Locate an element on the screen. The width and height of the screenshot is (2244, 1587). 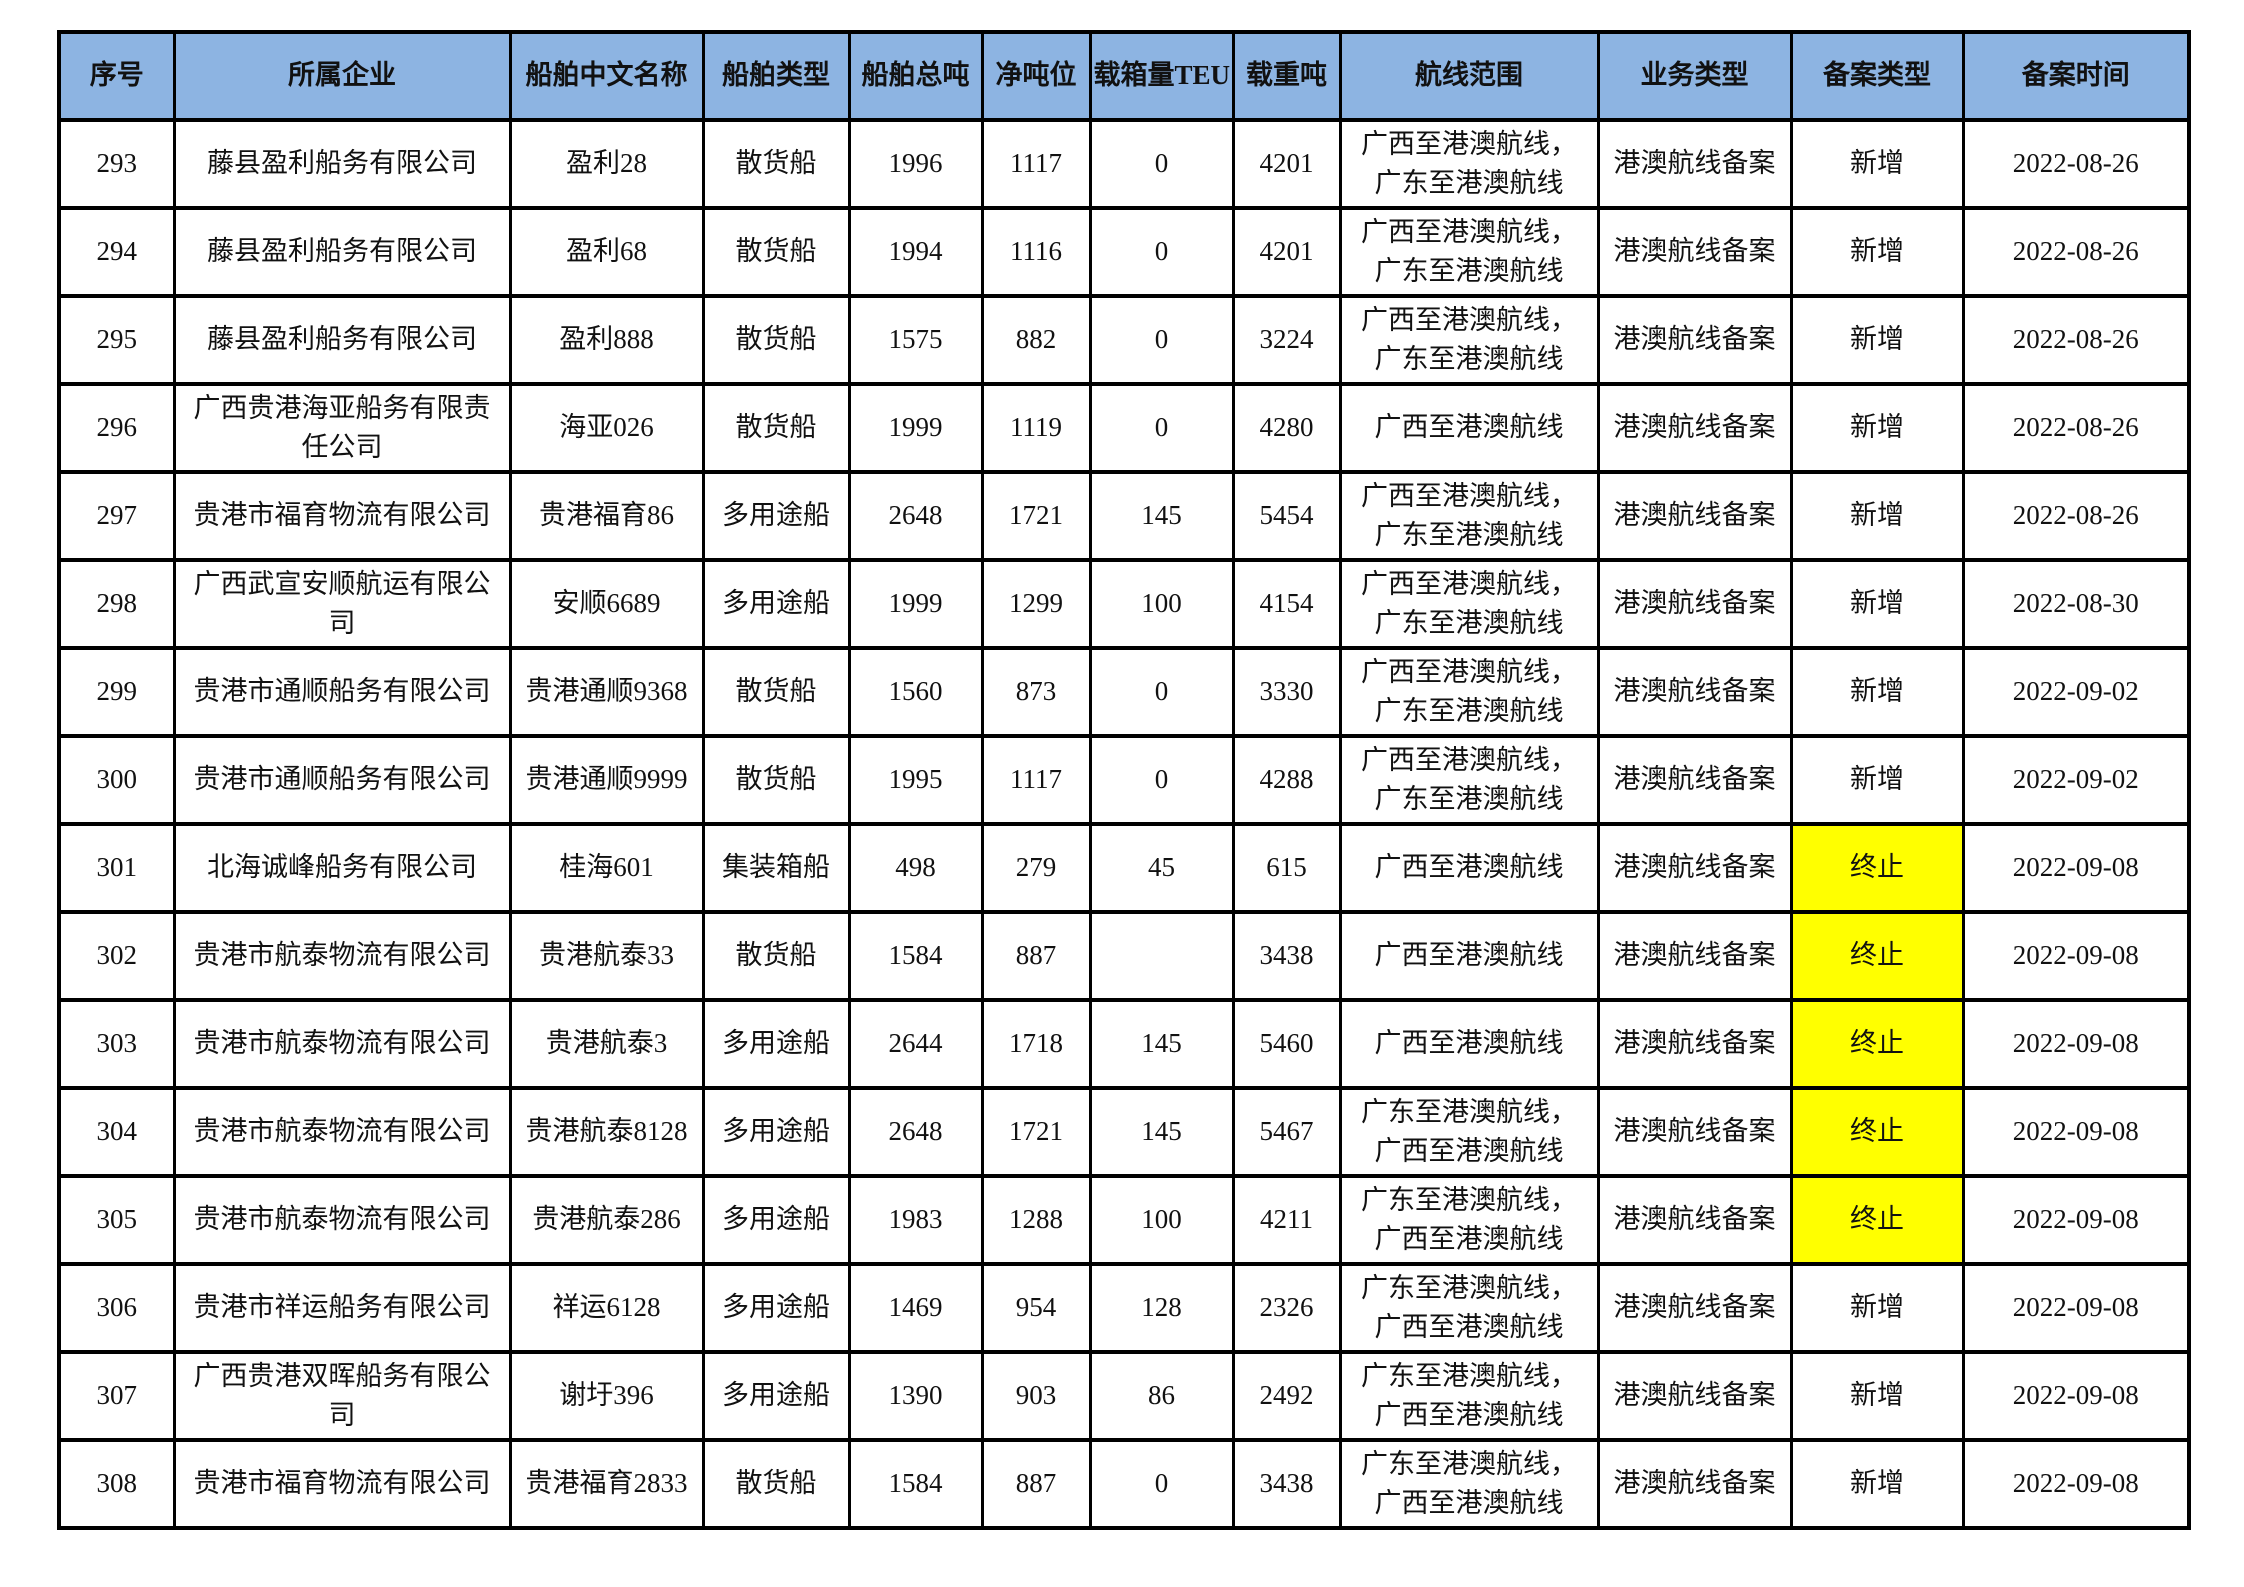
cell-net-tonnage: 1299 is located at coordinates (1036, 604).